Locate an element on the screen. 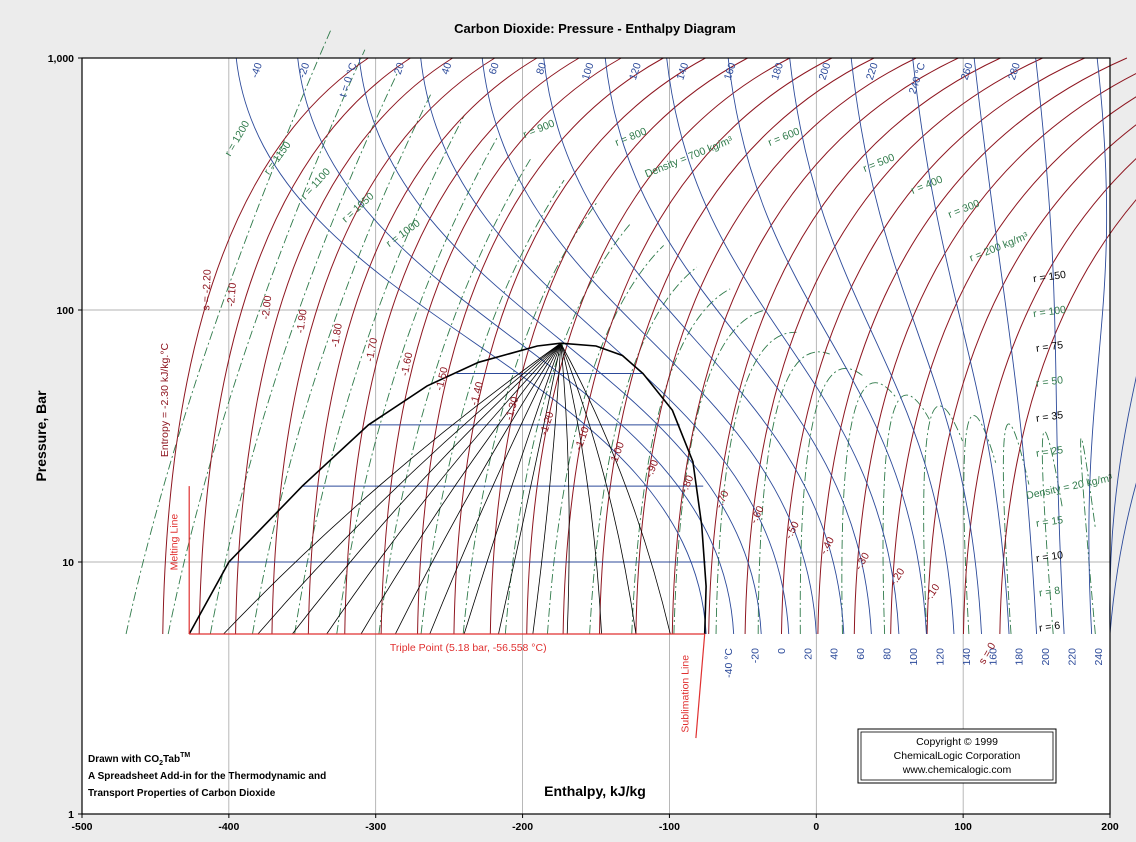  credit-line-1: Drawn with CO2TabTM is located at coordinates (139, 759).